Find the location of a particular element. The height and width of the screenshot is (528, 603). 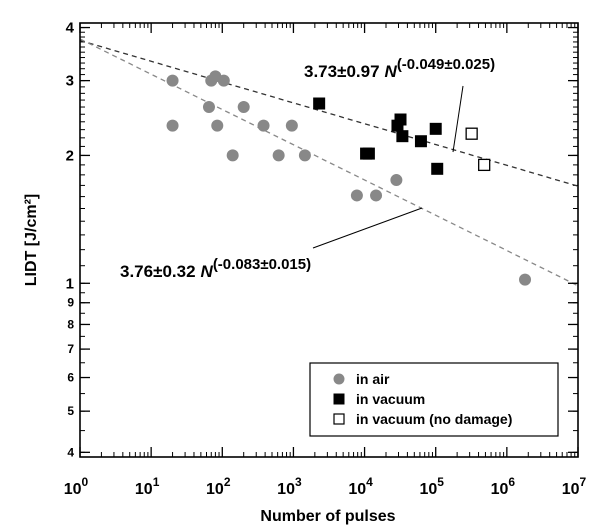

fit-vacuum-pm-2: ± is located at coordinates (448, 64).